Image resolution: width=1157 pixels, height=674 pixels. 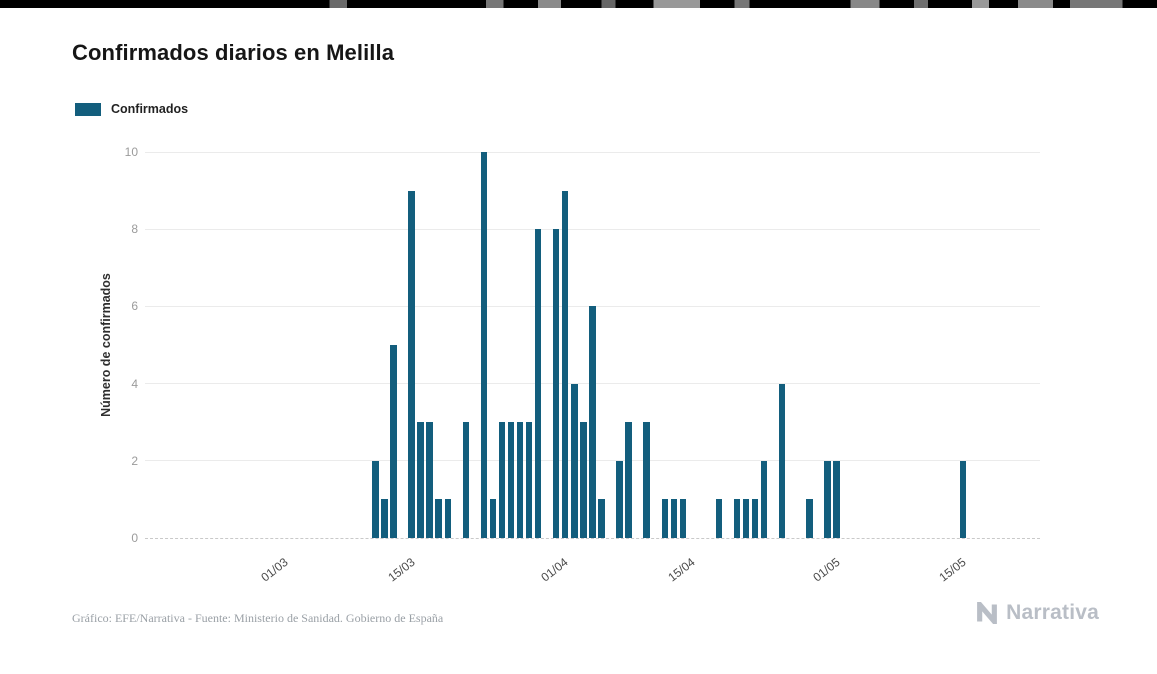 What do you see at coordinates (88, 109) in the screenshot?
I see `legend-swatch` at bounding box center [88, 109].